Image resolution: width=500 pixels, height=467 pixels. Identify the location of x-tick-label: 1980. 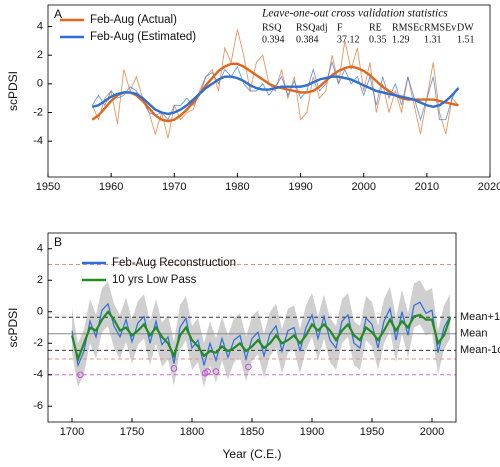
(237, 187).